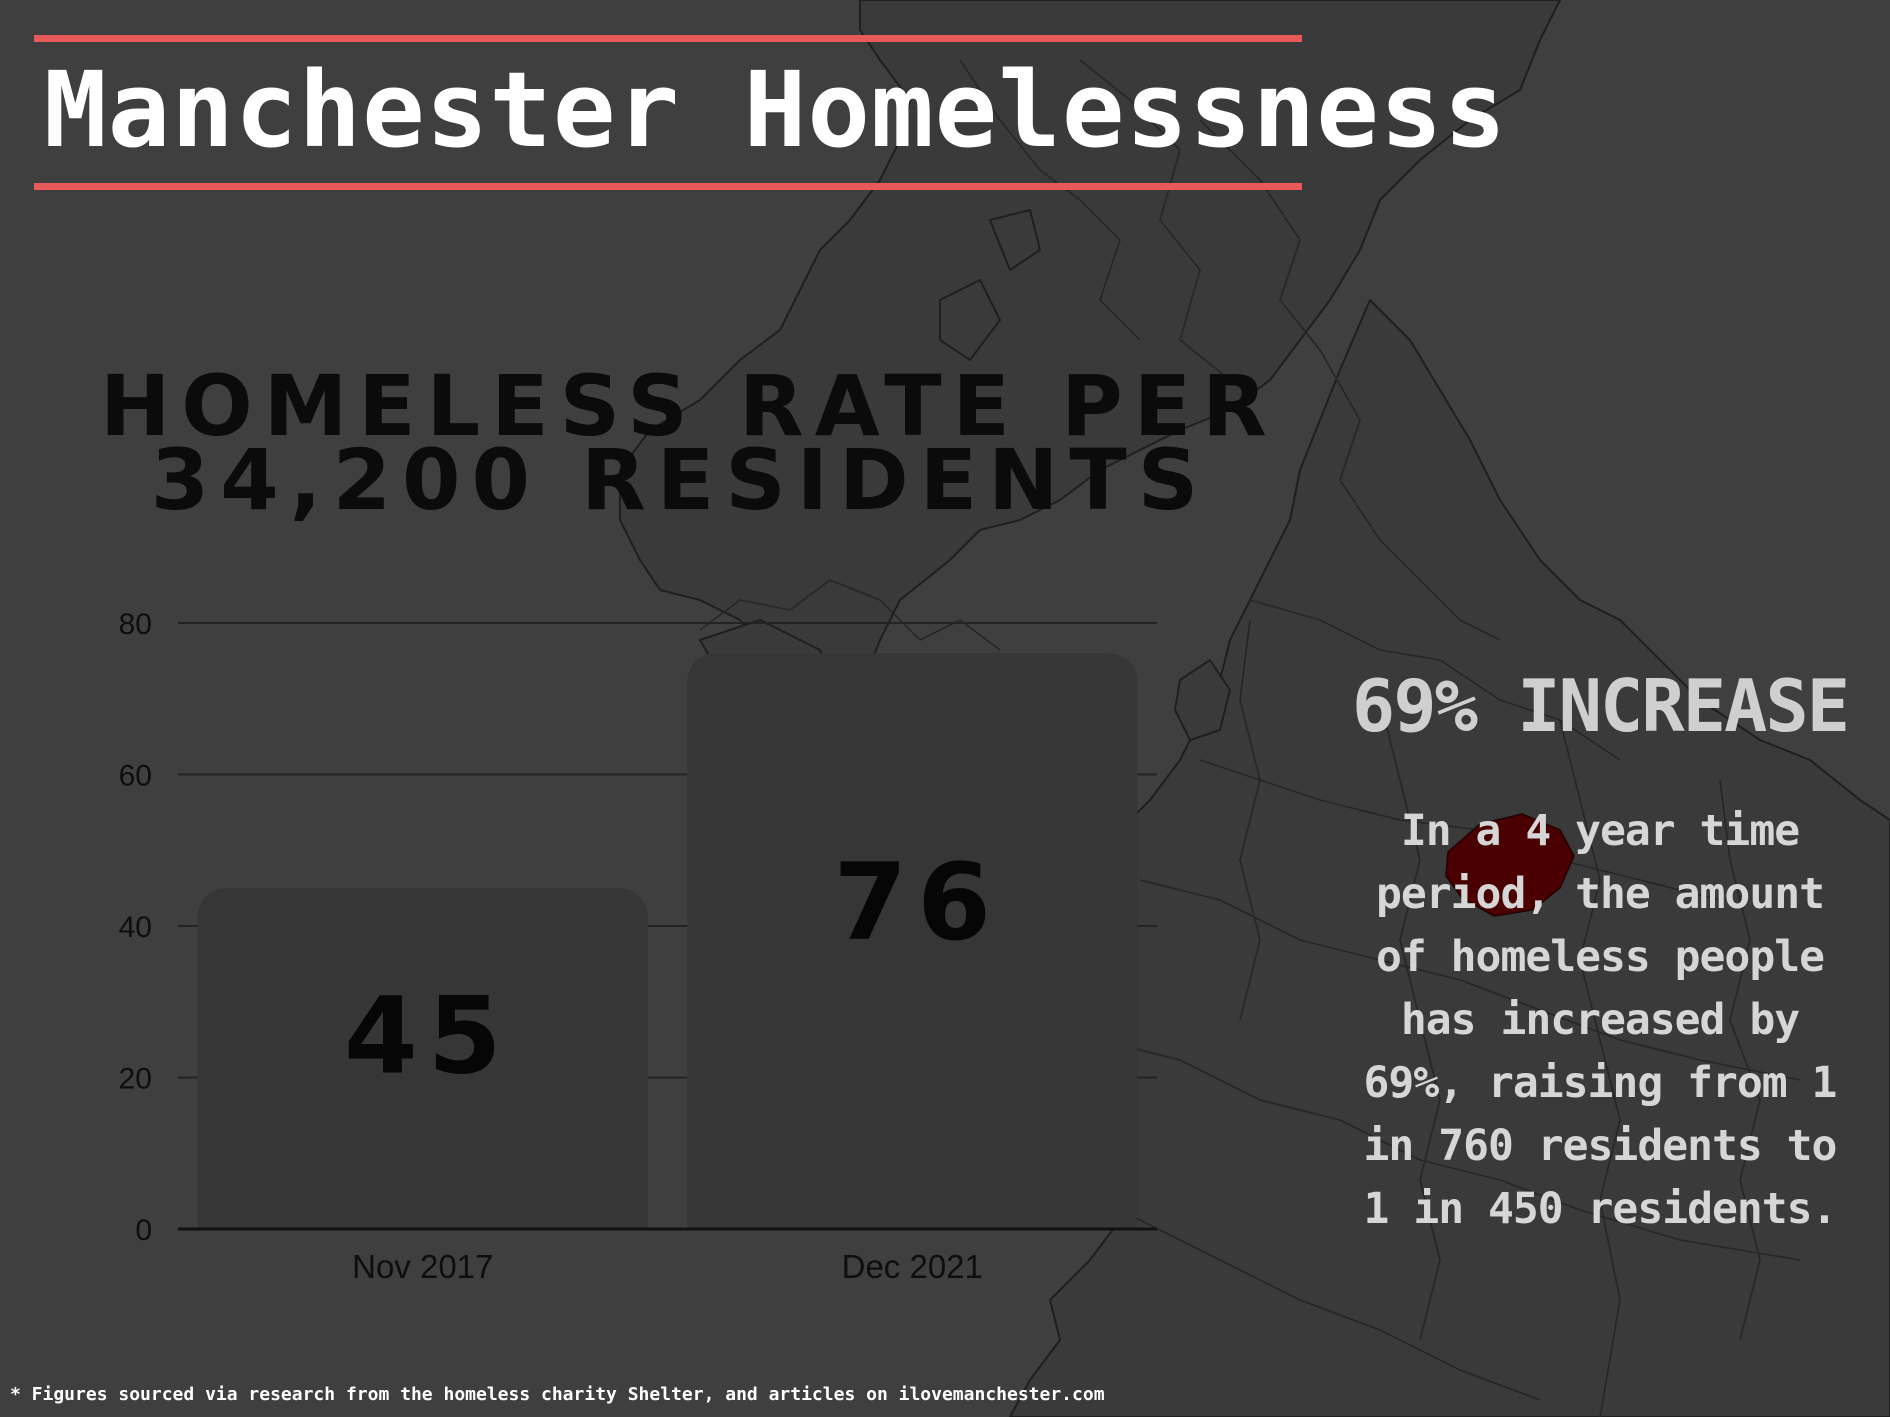 The image size is (1890, 1417). I want to click on y-tick-label-80: 80, so click(135, 624).